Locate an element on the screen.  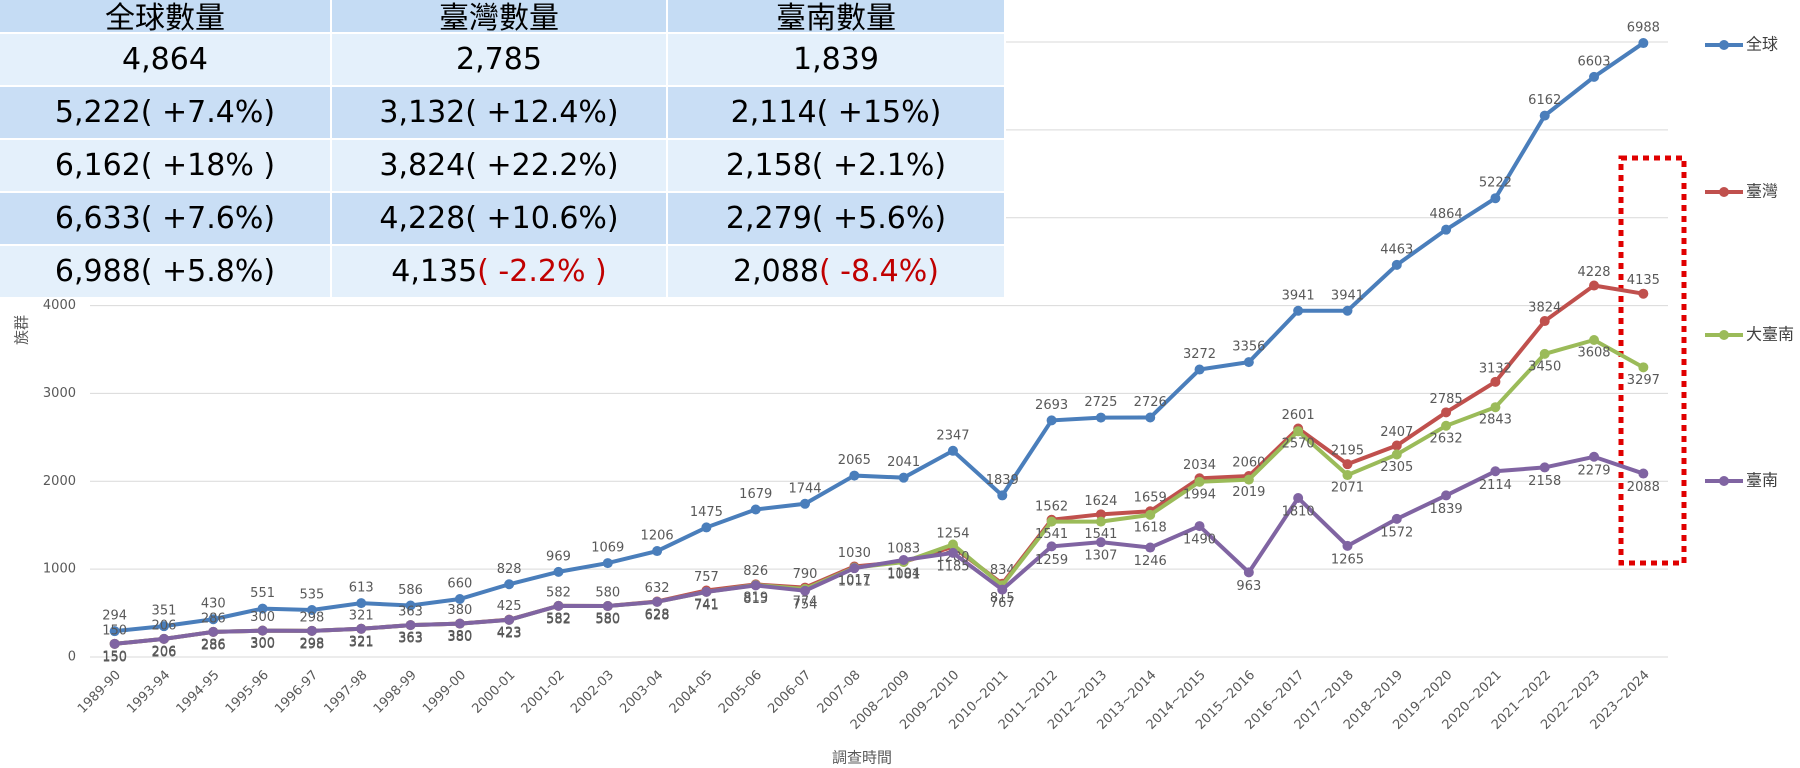
data-label: 380 is located at coordinates (459, 610).